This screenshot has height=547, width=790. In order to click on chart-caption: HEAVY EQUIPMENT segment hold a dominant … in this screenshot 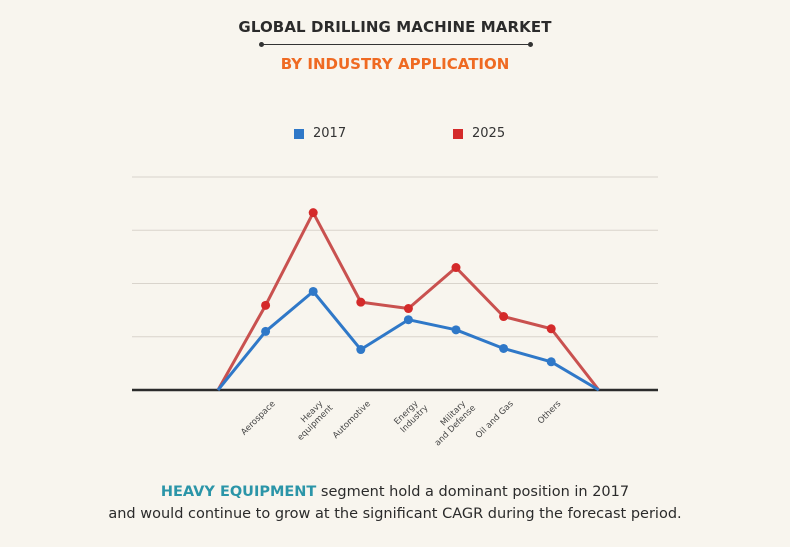, I will do `click(395, 503)`.